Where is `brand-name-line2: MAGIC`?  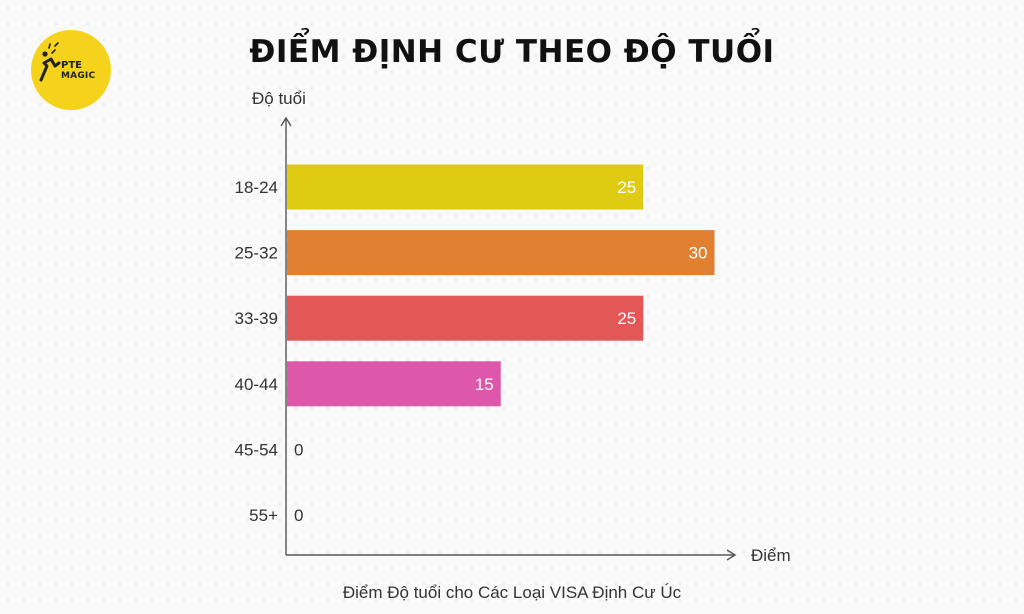 brand-name-line2: MAGIC is located at coordinates (78, 76).